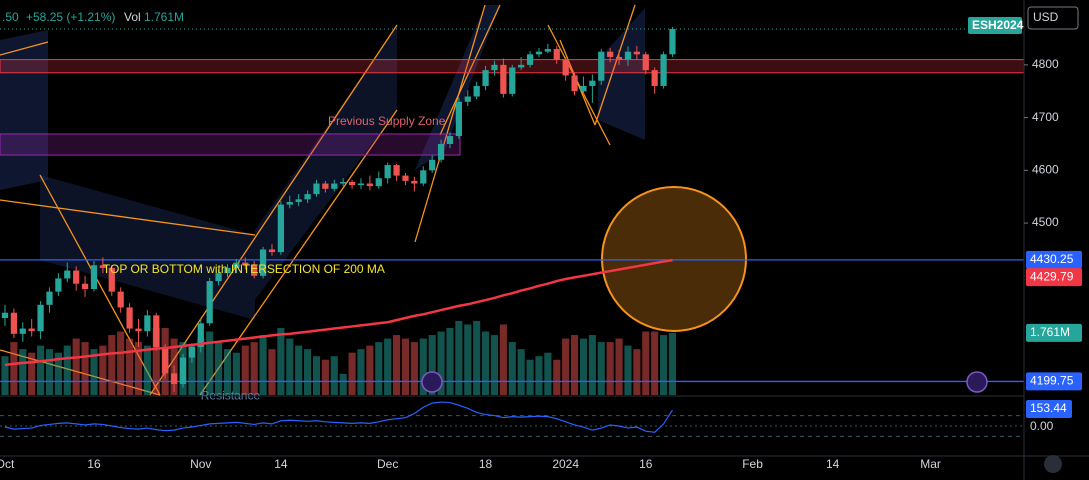 The width and height of the screenshot is (1089, 480). I want to click on ma-tag, so click(1054, 277).